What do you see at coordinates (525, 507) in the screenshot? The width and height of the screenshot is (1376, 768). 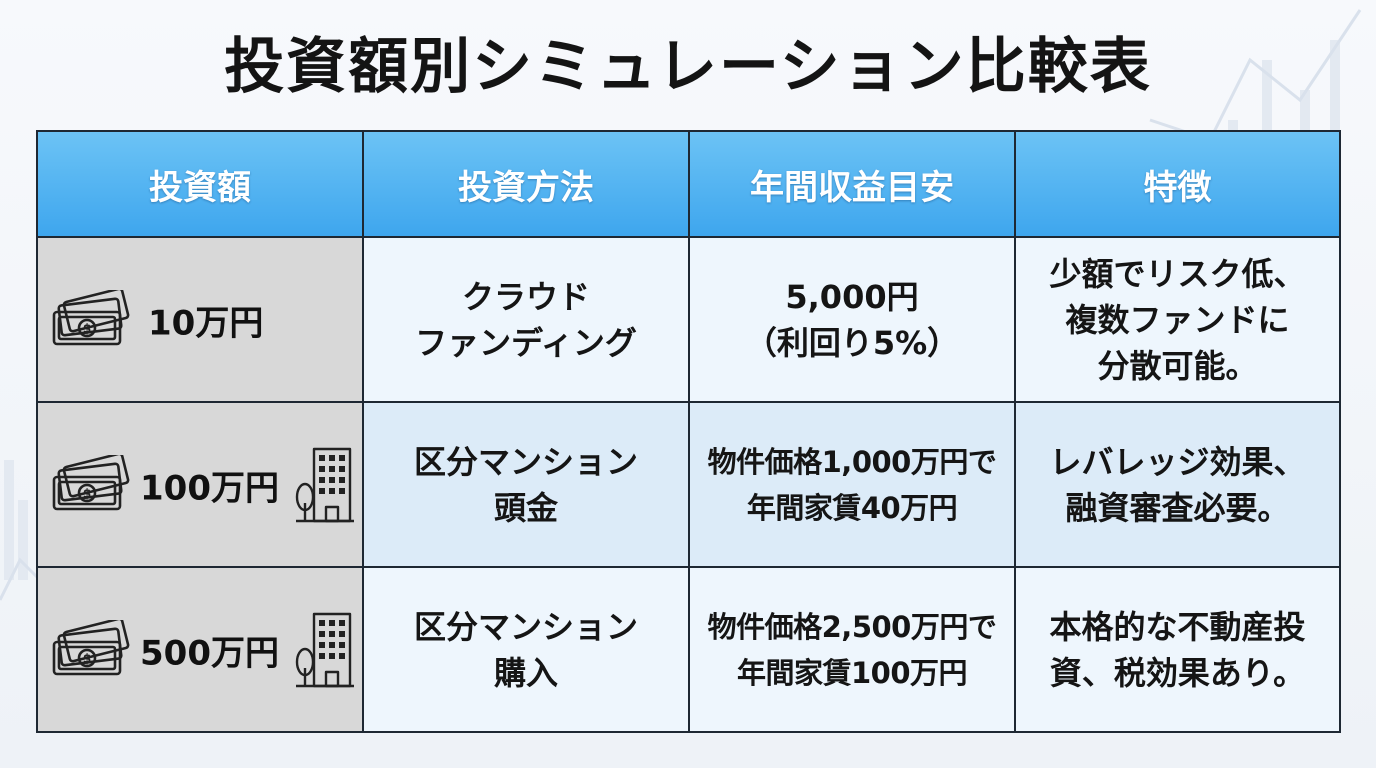 I see `method-line: 頭金` at bounding box center [525, 507].